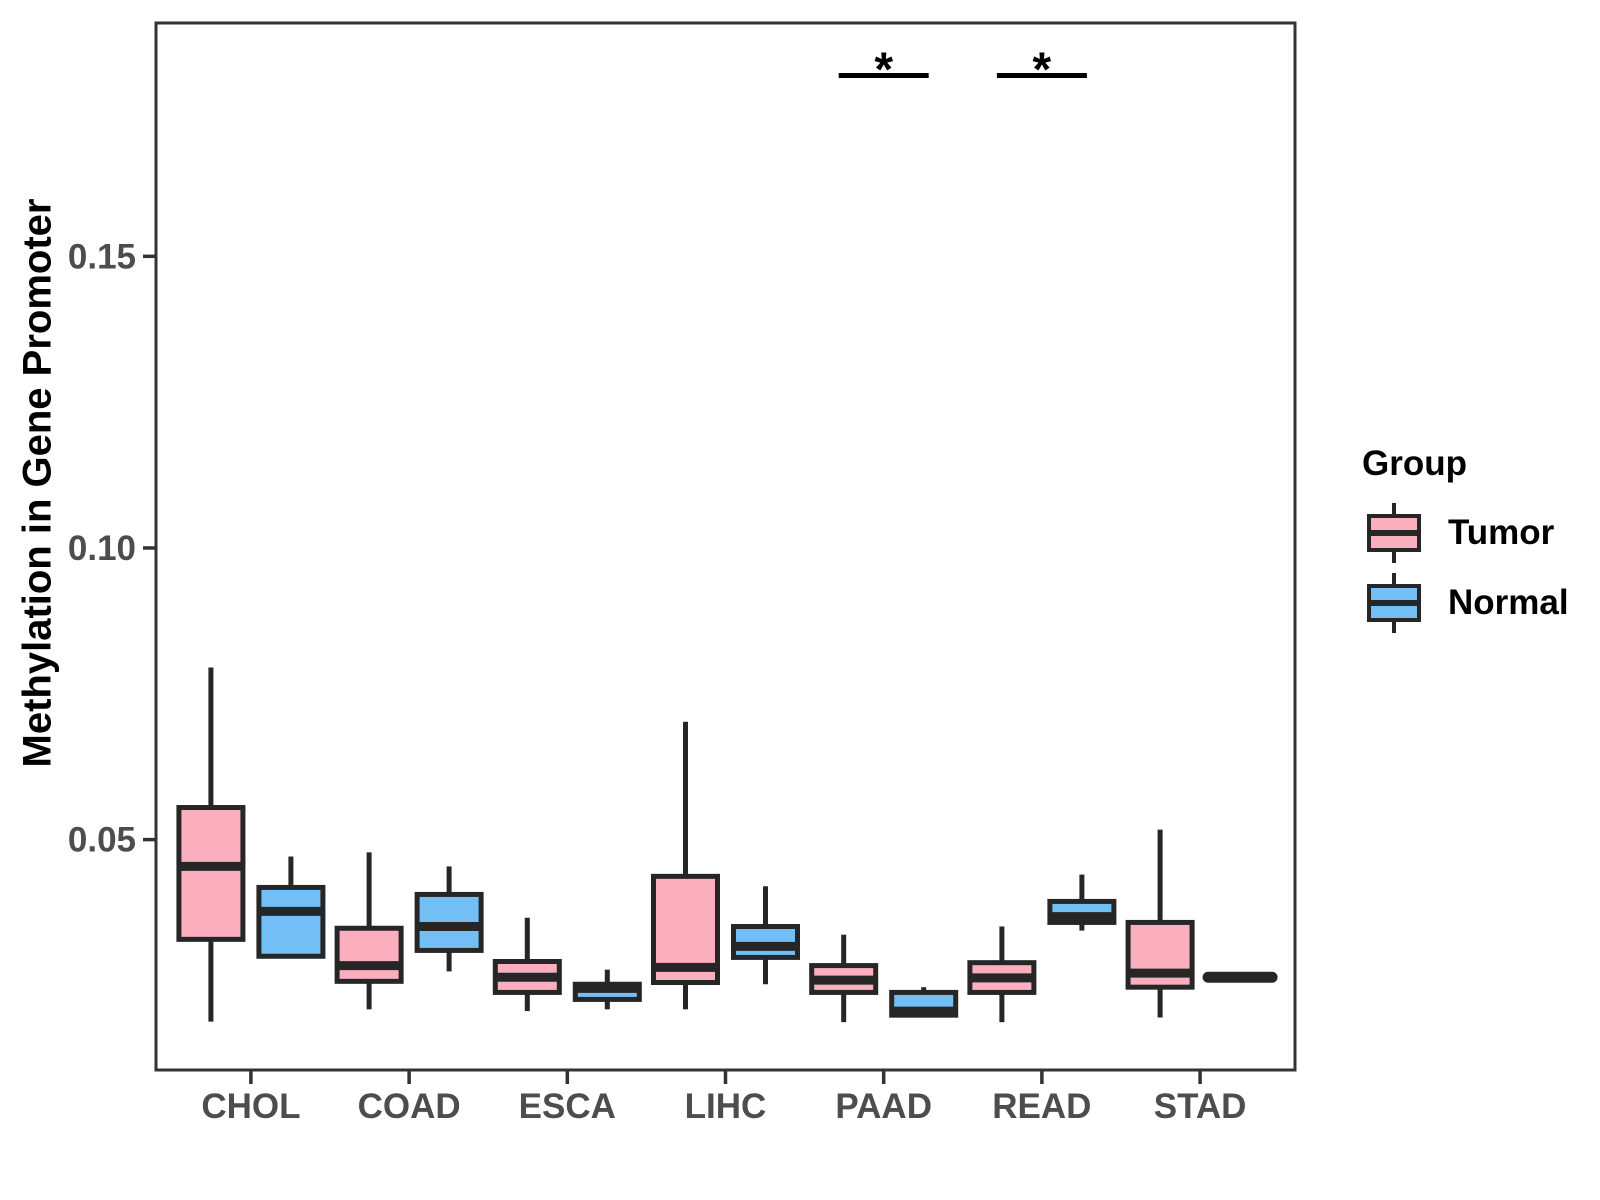 The width and height of the screenshot is (1600, 1200). Describe the element at coordinates (883, 1106) in the screenshot. I see `x-tick-label-PAAD: PAAD` at that location.